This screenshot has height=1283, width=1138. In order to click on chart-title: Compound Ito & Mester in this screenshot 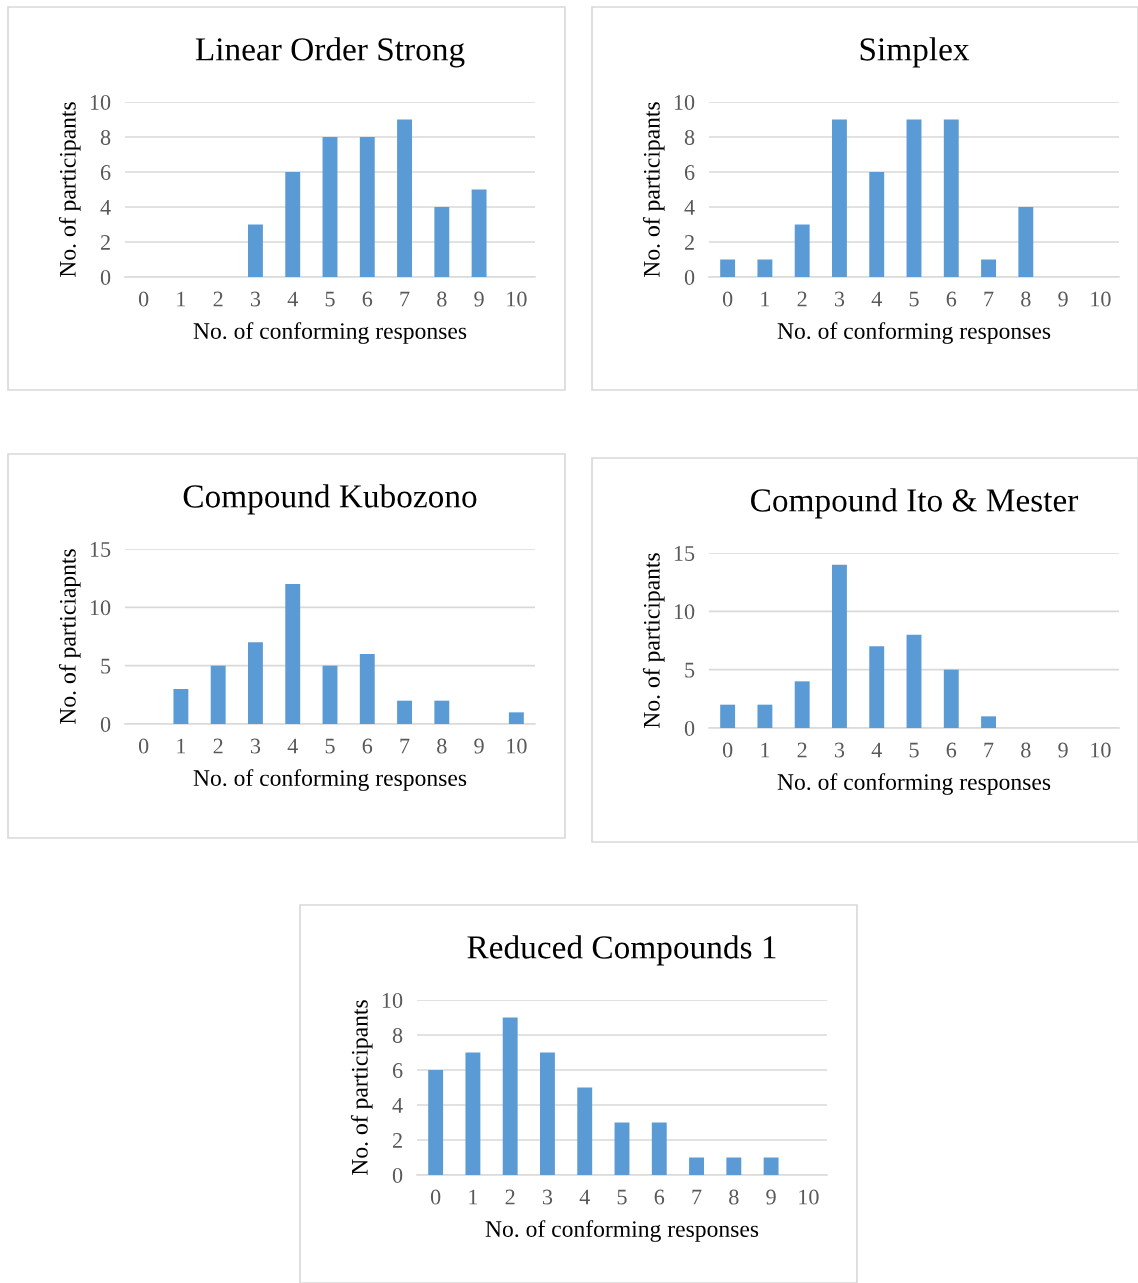, I will do `click(915, 503)`.